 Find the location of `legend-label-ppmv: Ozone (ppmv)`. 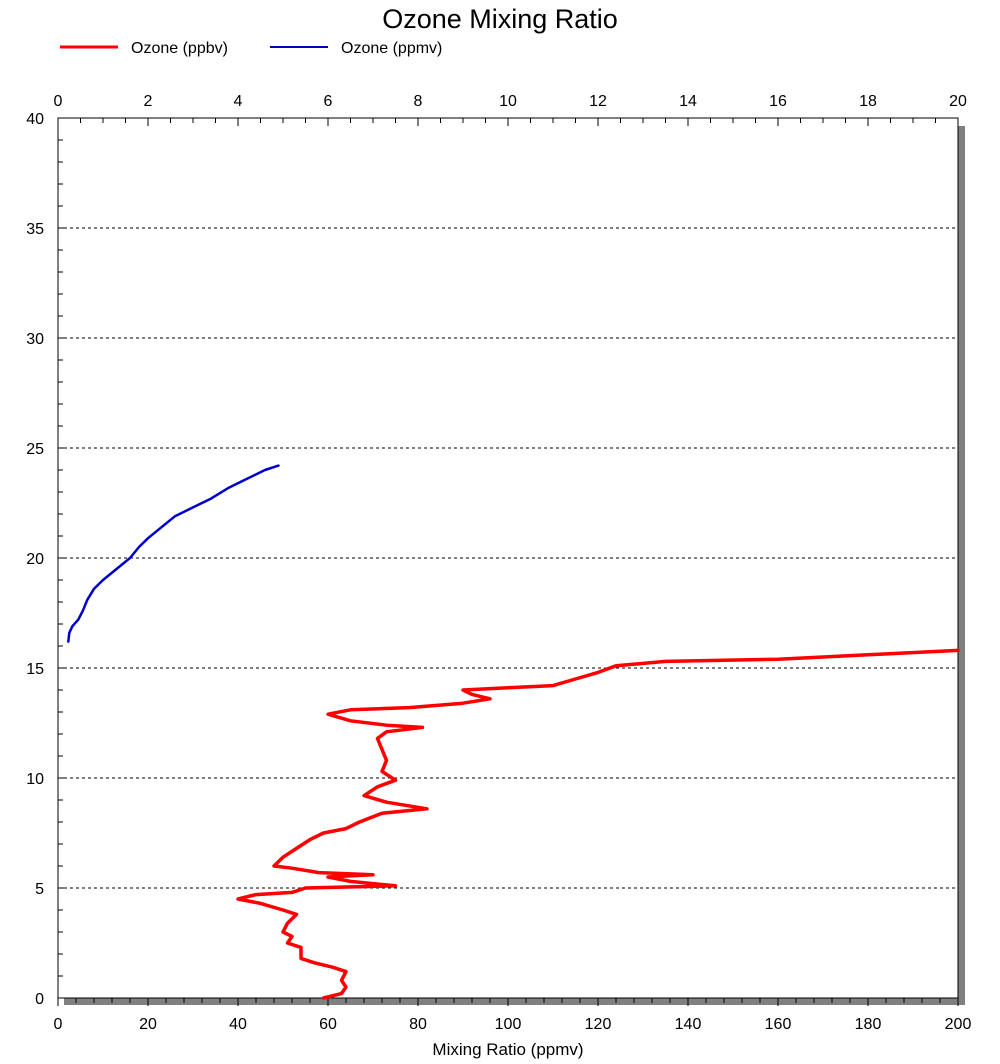

legend-label-ppmv: Ozone (ppmv) is located at coordinates (391, 48).